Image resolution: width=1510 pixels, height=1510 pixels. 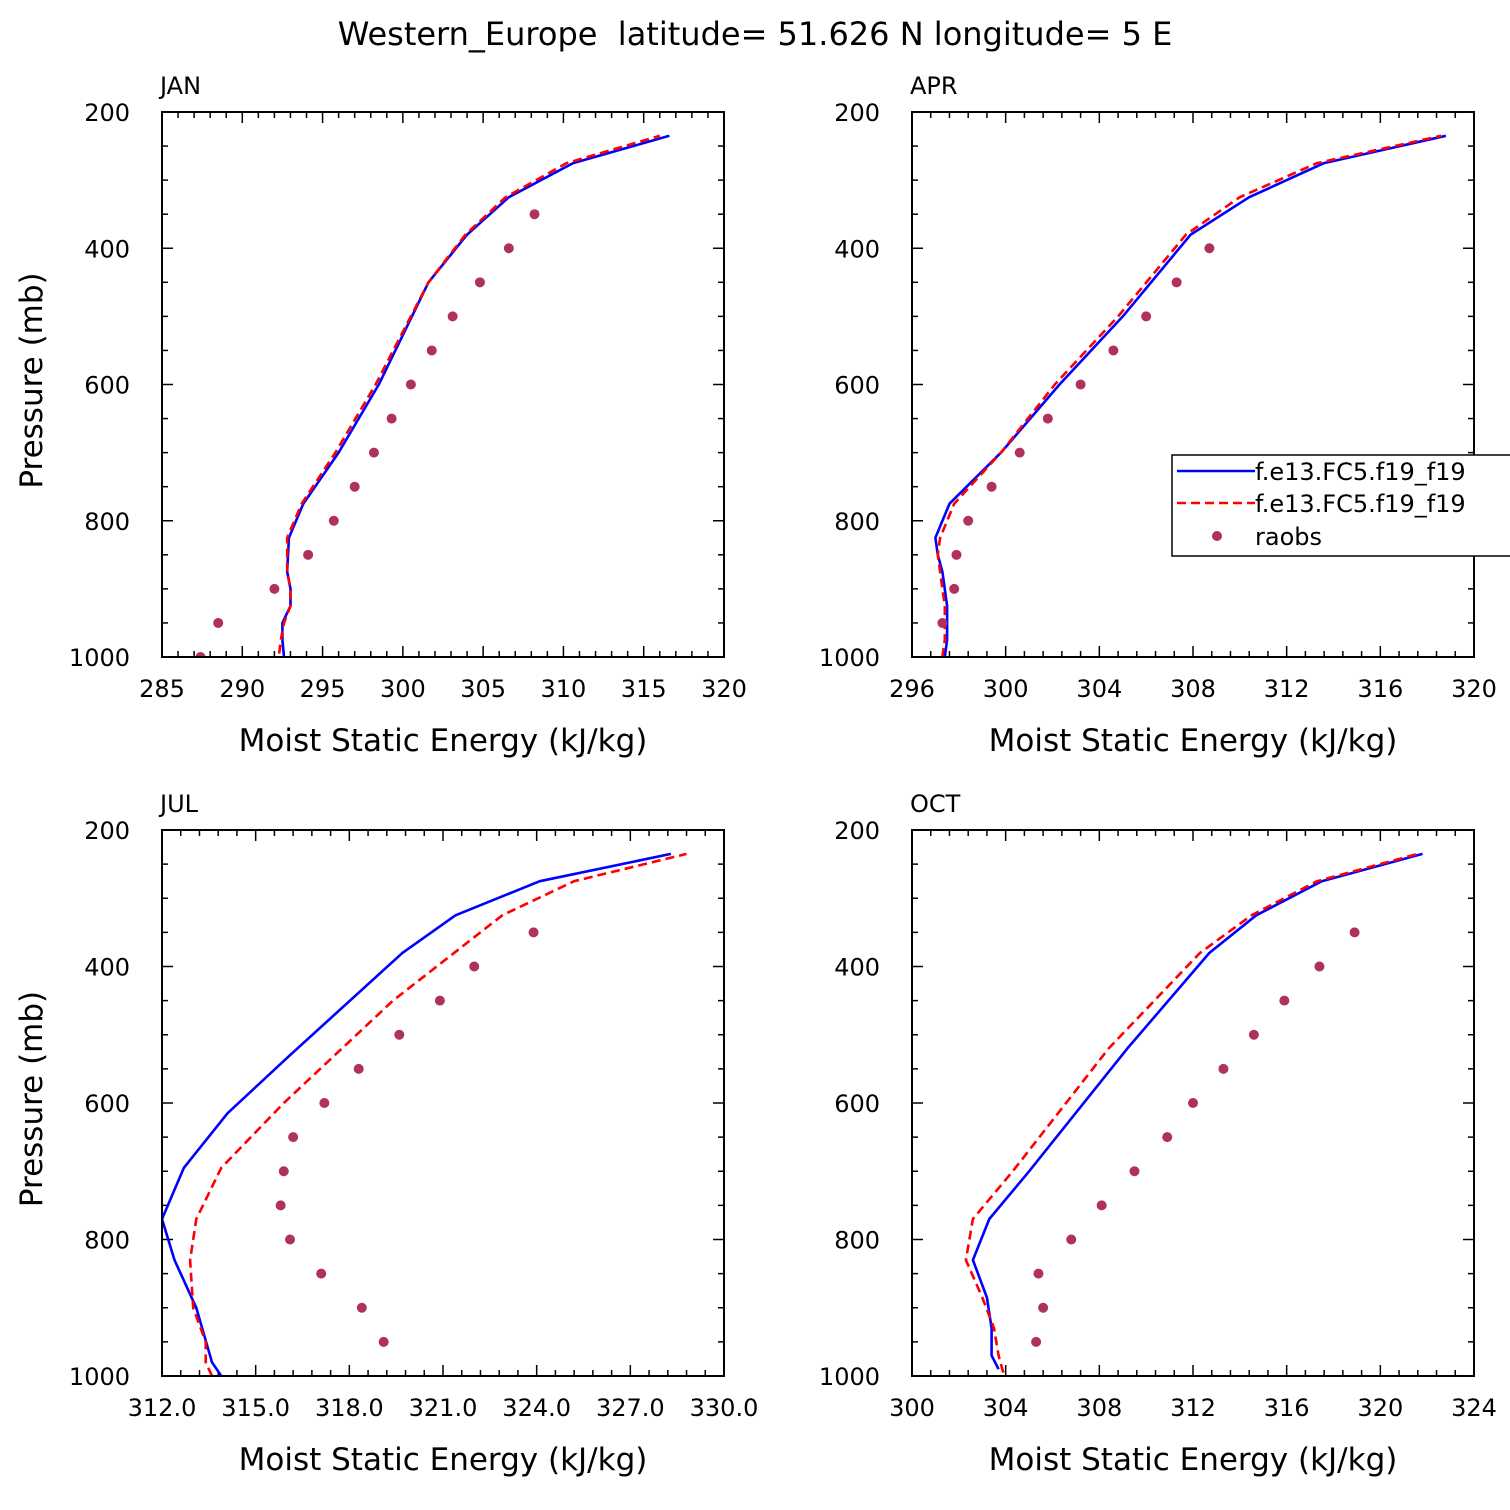 What do you see at coordinates (1193, 689) in the screenshot?
I see `panel-apr-x-tick-label: 308` at bounding box center [1193, 689].